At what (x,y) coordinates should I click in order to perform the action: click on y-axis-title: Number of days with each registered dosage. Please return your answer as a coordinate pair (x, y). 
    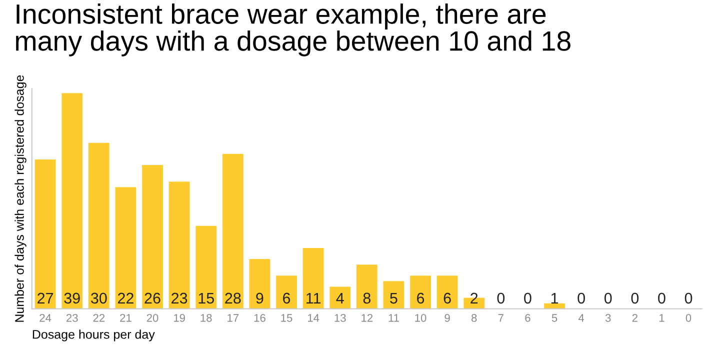
    Looking at the image, I should click on (20, 198).